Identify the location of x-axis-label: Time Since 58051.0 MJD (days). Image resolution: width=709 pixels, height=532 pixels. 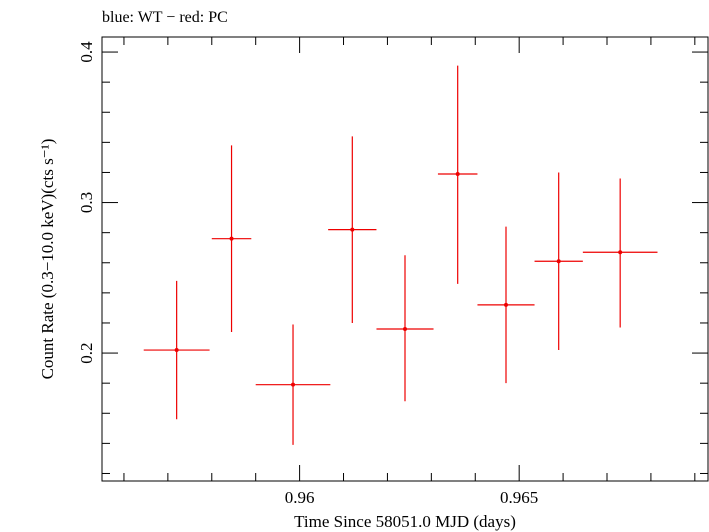
(405, 521).